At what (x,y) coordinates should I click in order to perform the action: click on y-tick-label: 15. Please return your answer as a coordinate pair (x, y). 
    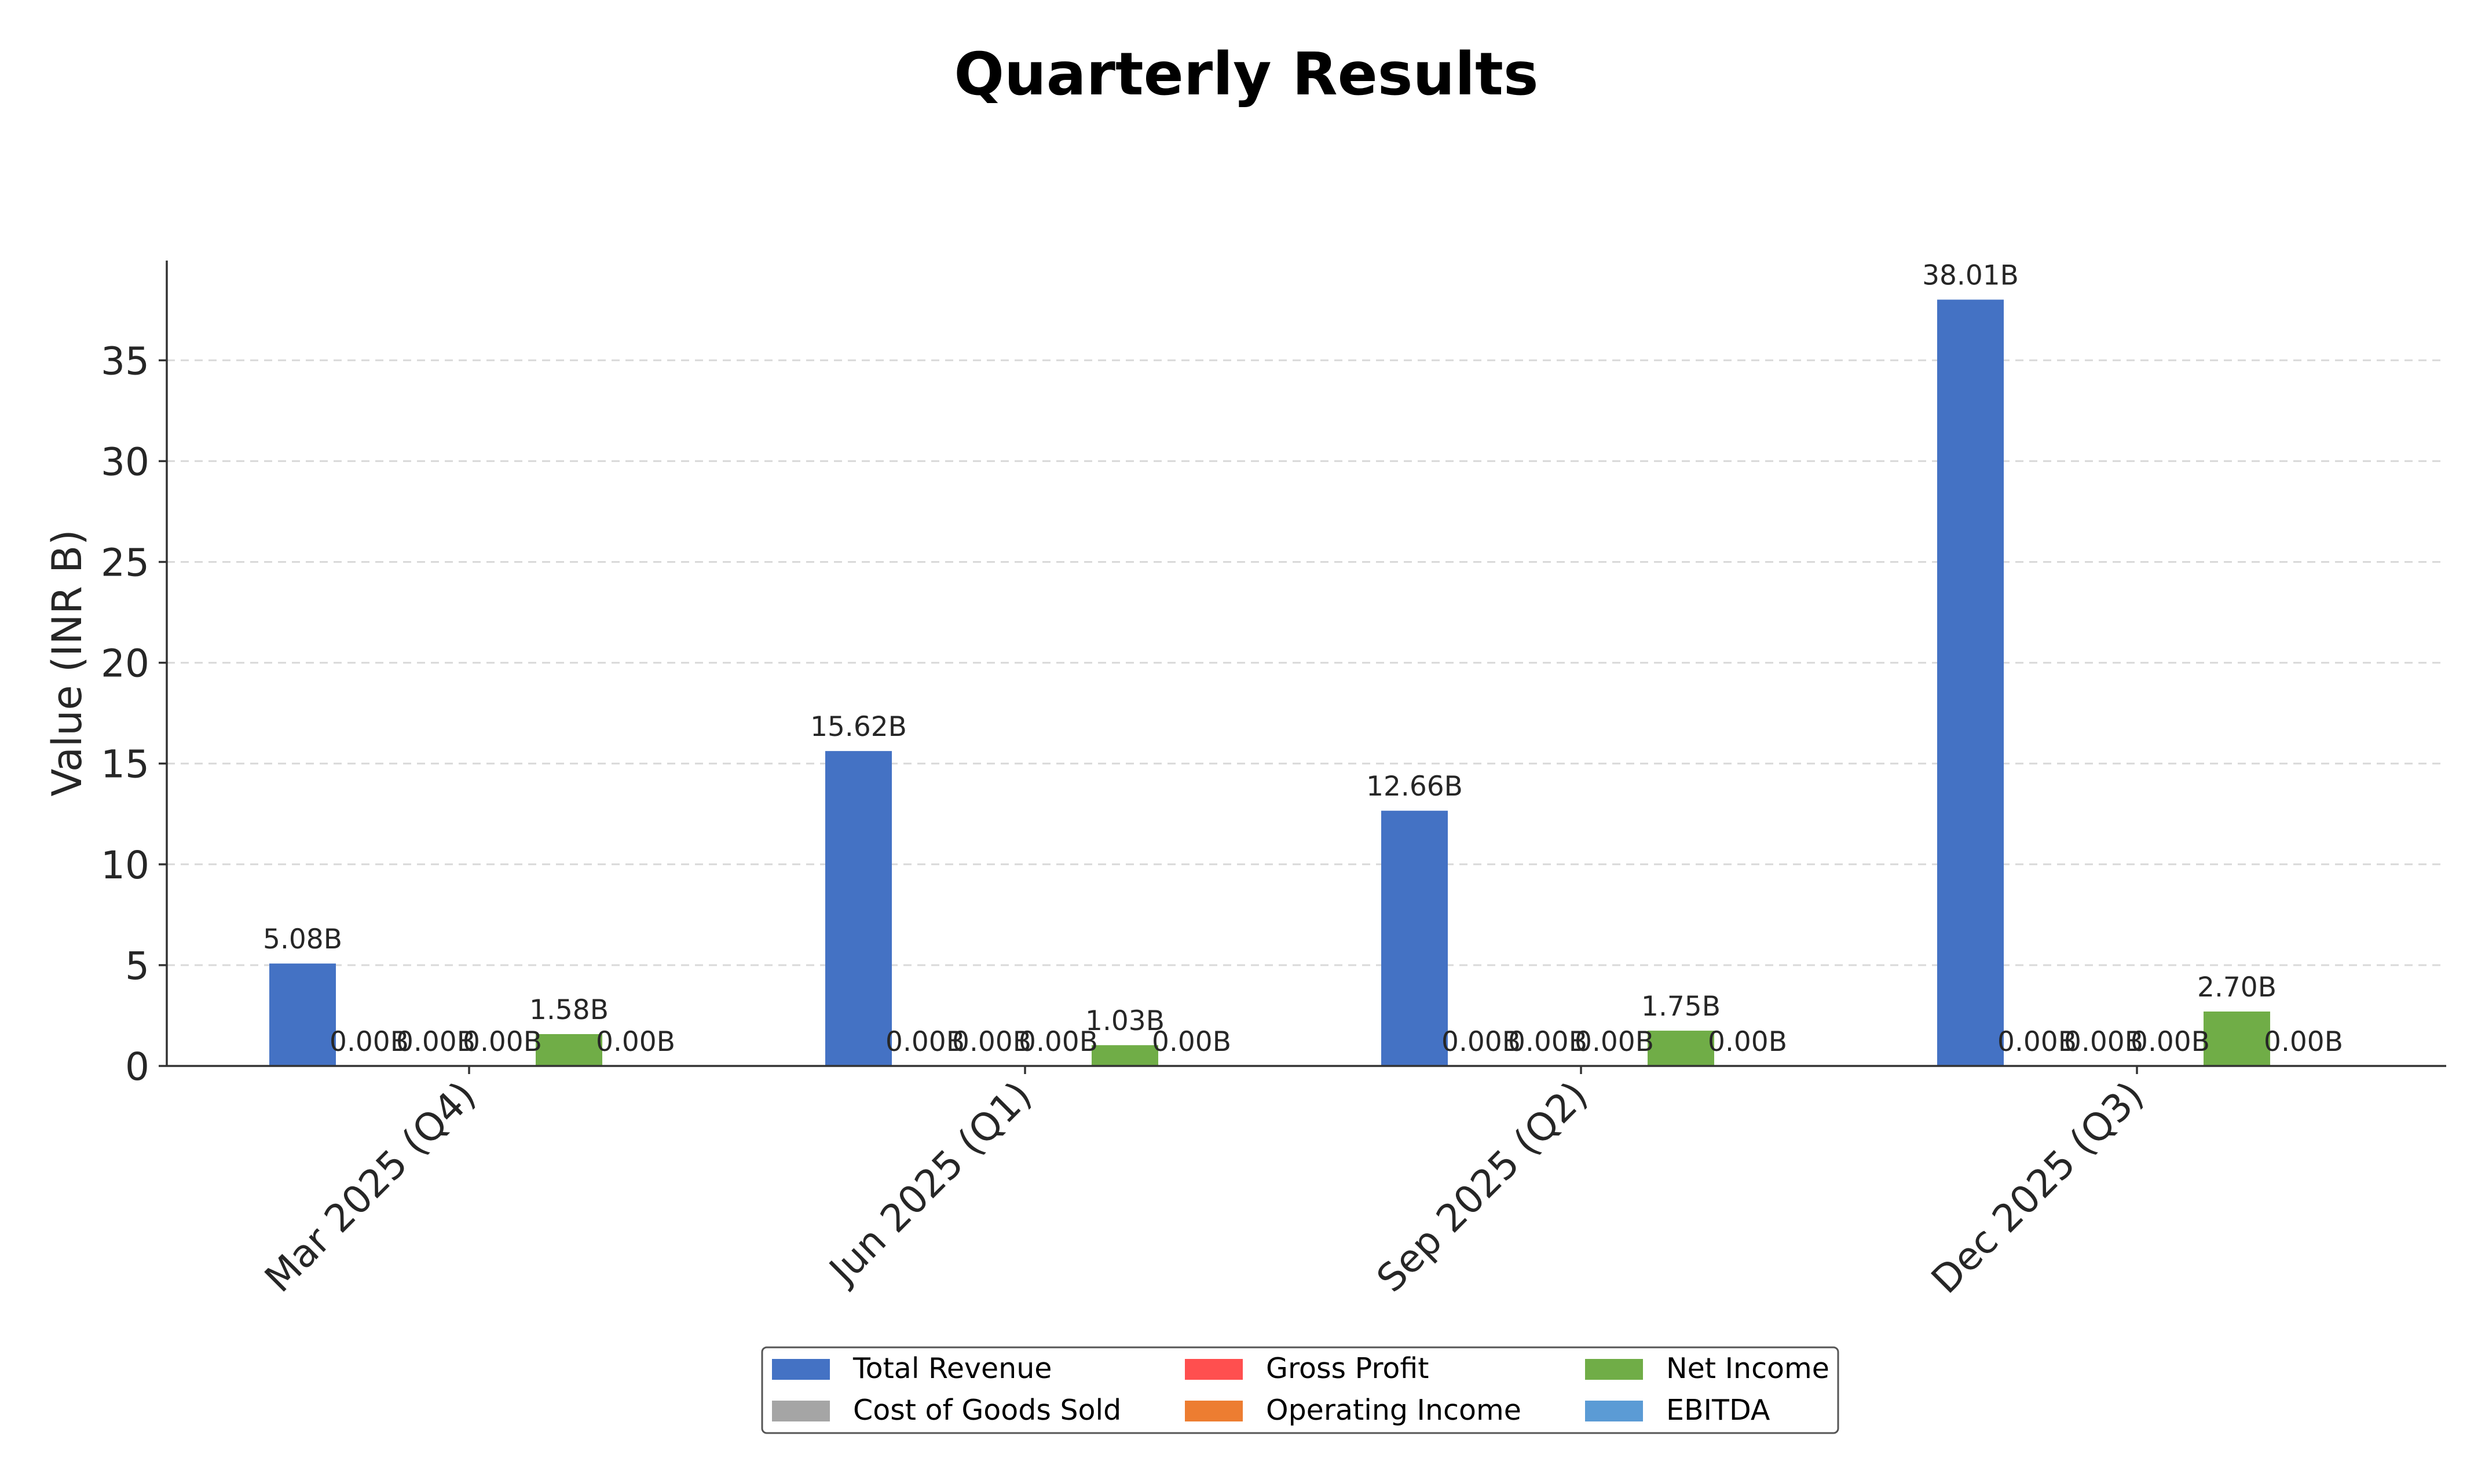
    Looking at the image, I should click on (125, 764).